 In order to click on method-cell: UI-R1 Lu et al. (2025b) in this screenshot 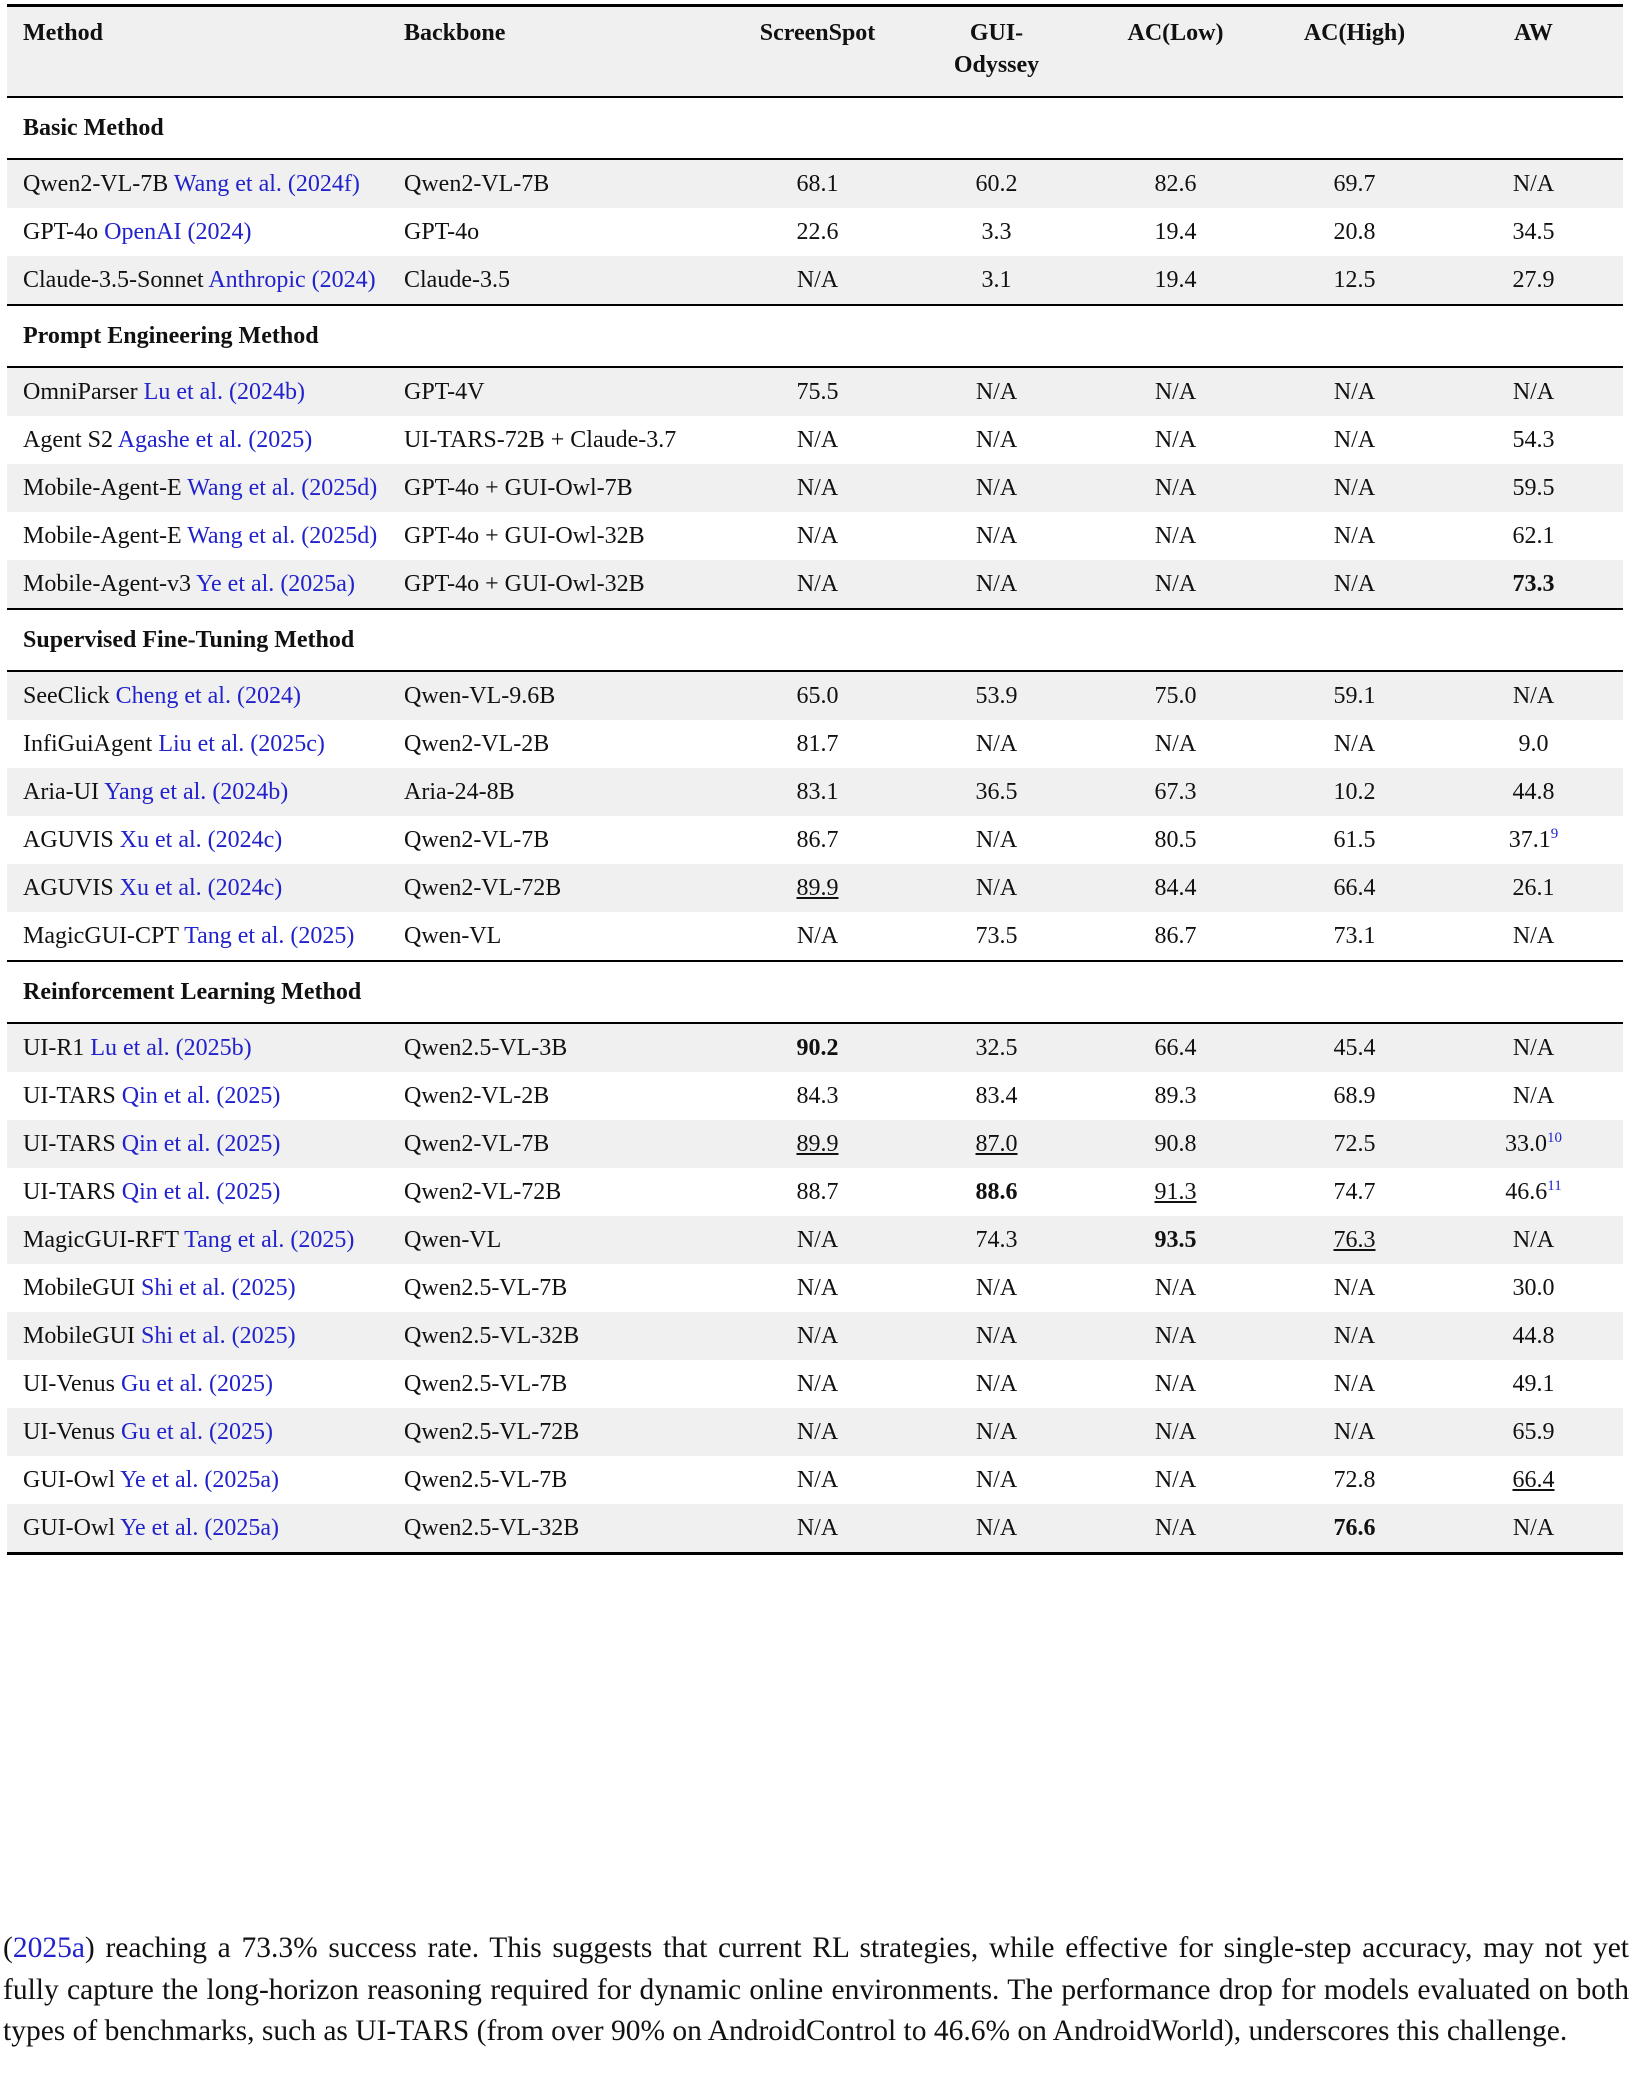, I will do `click(197, 1047)`.